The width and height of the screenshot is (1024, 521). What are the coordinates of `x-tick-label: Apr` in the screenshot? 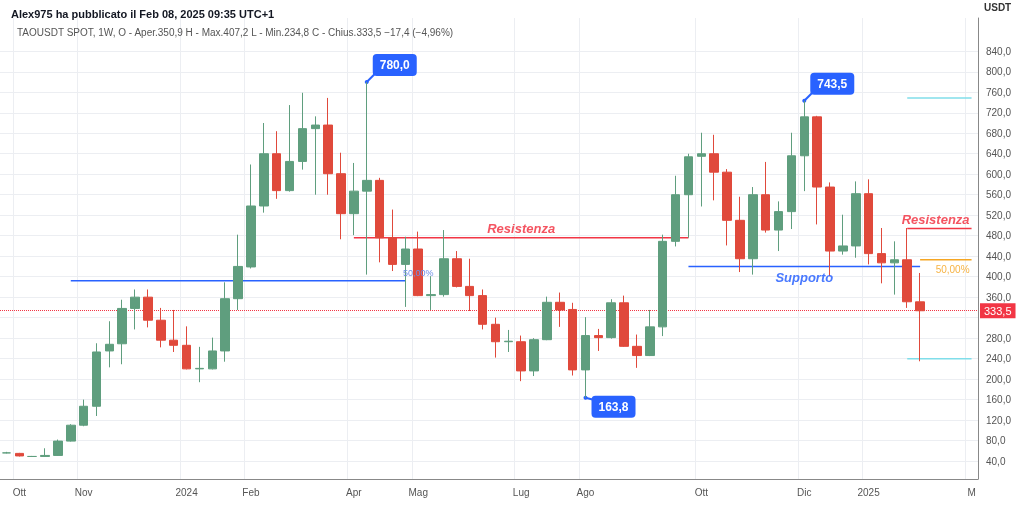 It's located at (354, 492).